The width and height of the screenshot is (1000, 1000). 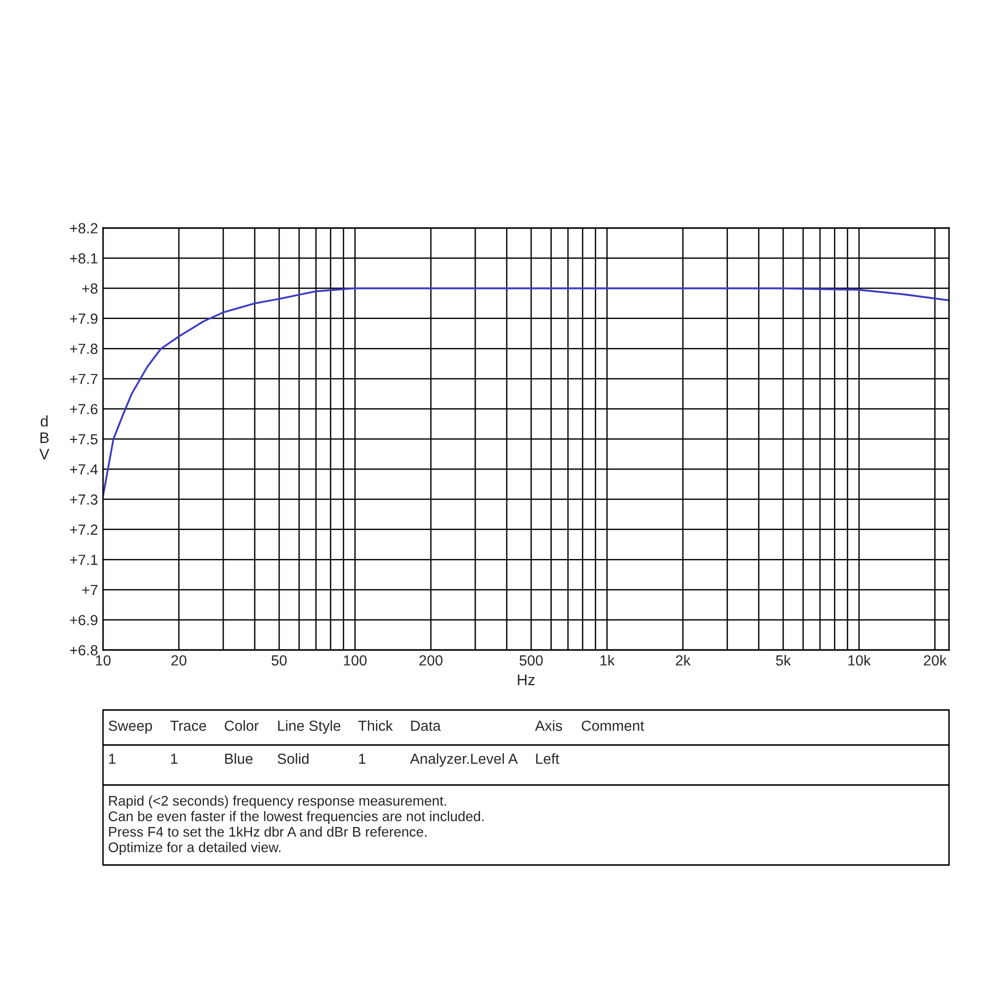 What do you see at coordinates (84, 409) in the screenshot?
I see `y-tick-label: +7.6` at bounding box center [84, 409].